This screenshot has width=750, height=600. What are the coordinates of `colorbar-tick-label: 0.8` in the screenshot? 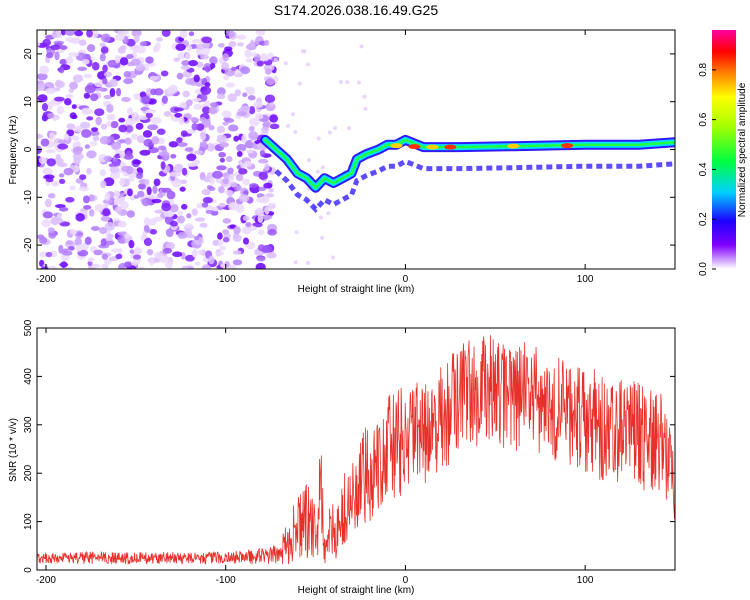 It's located at (703, 69).